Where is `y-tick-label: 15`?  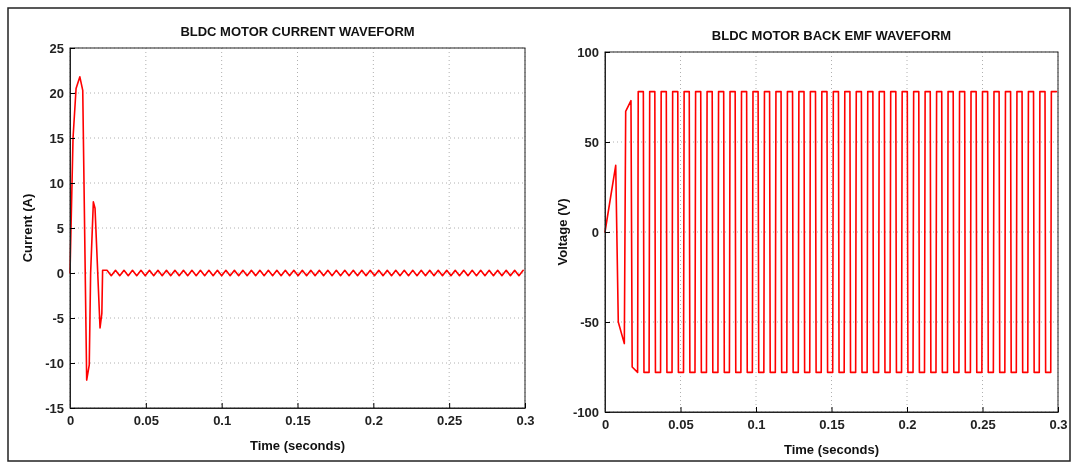
y-tick-label: 15 is located at coordinates (56, 138).